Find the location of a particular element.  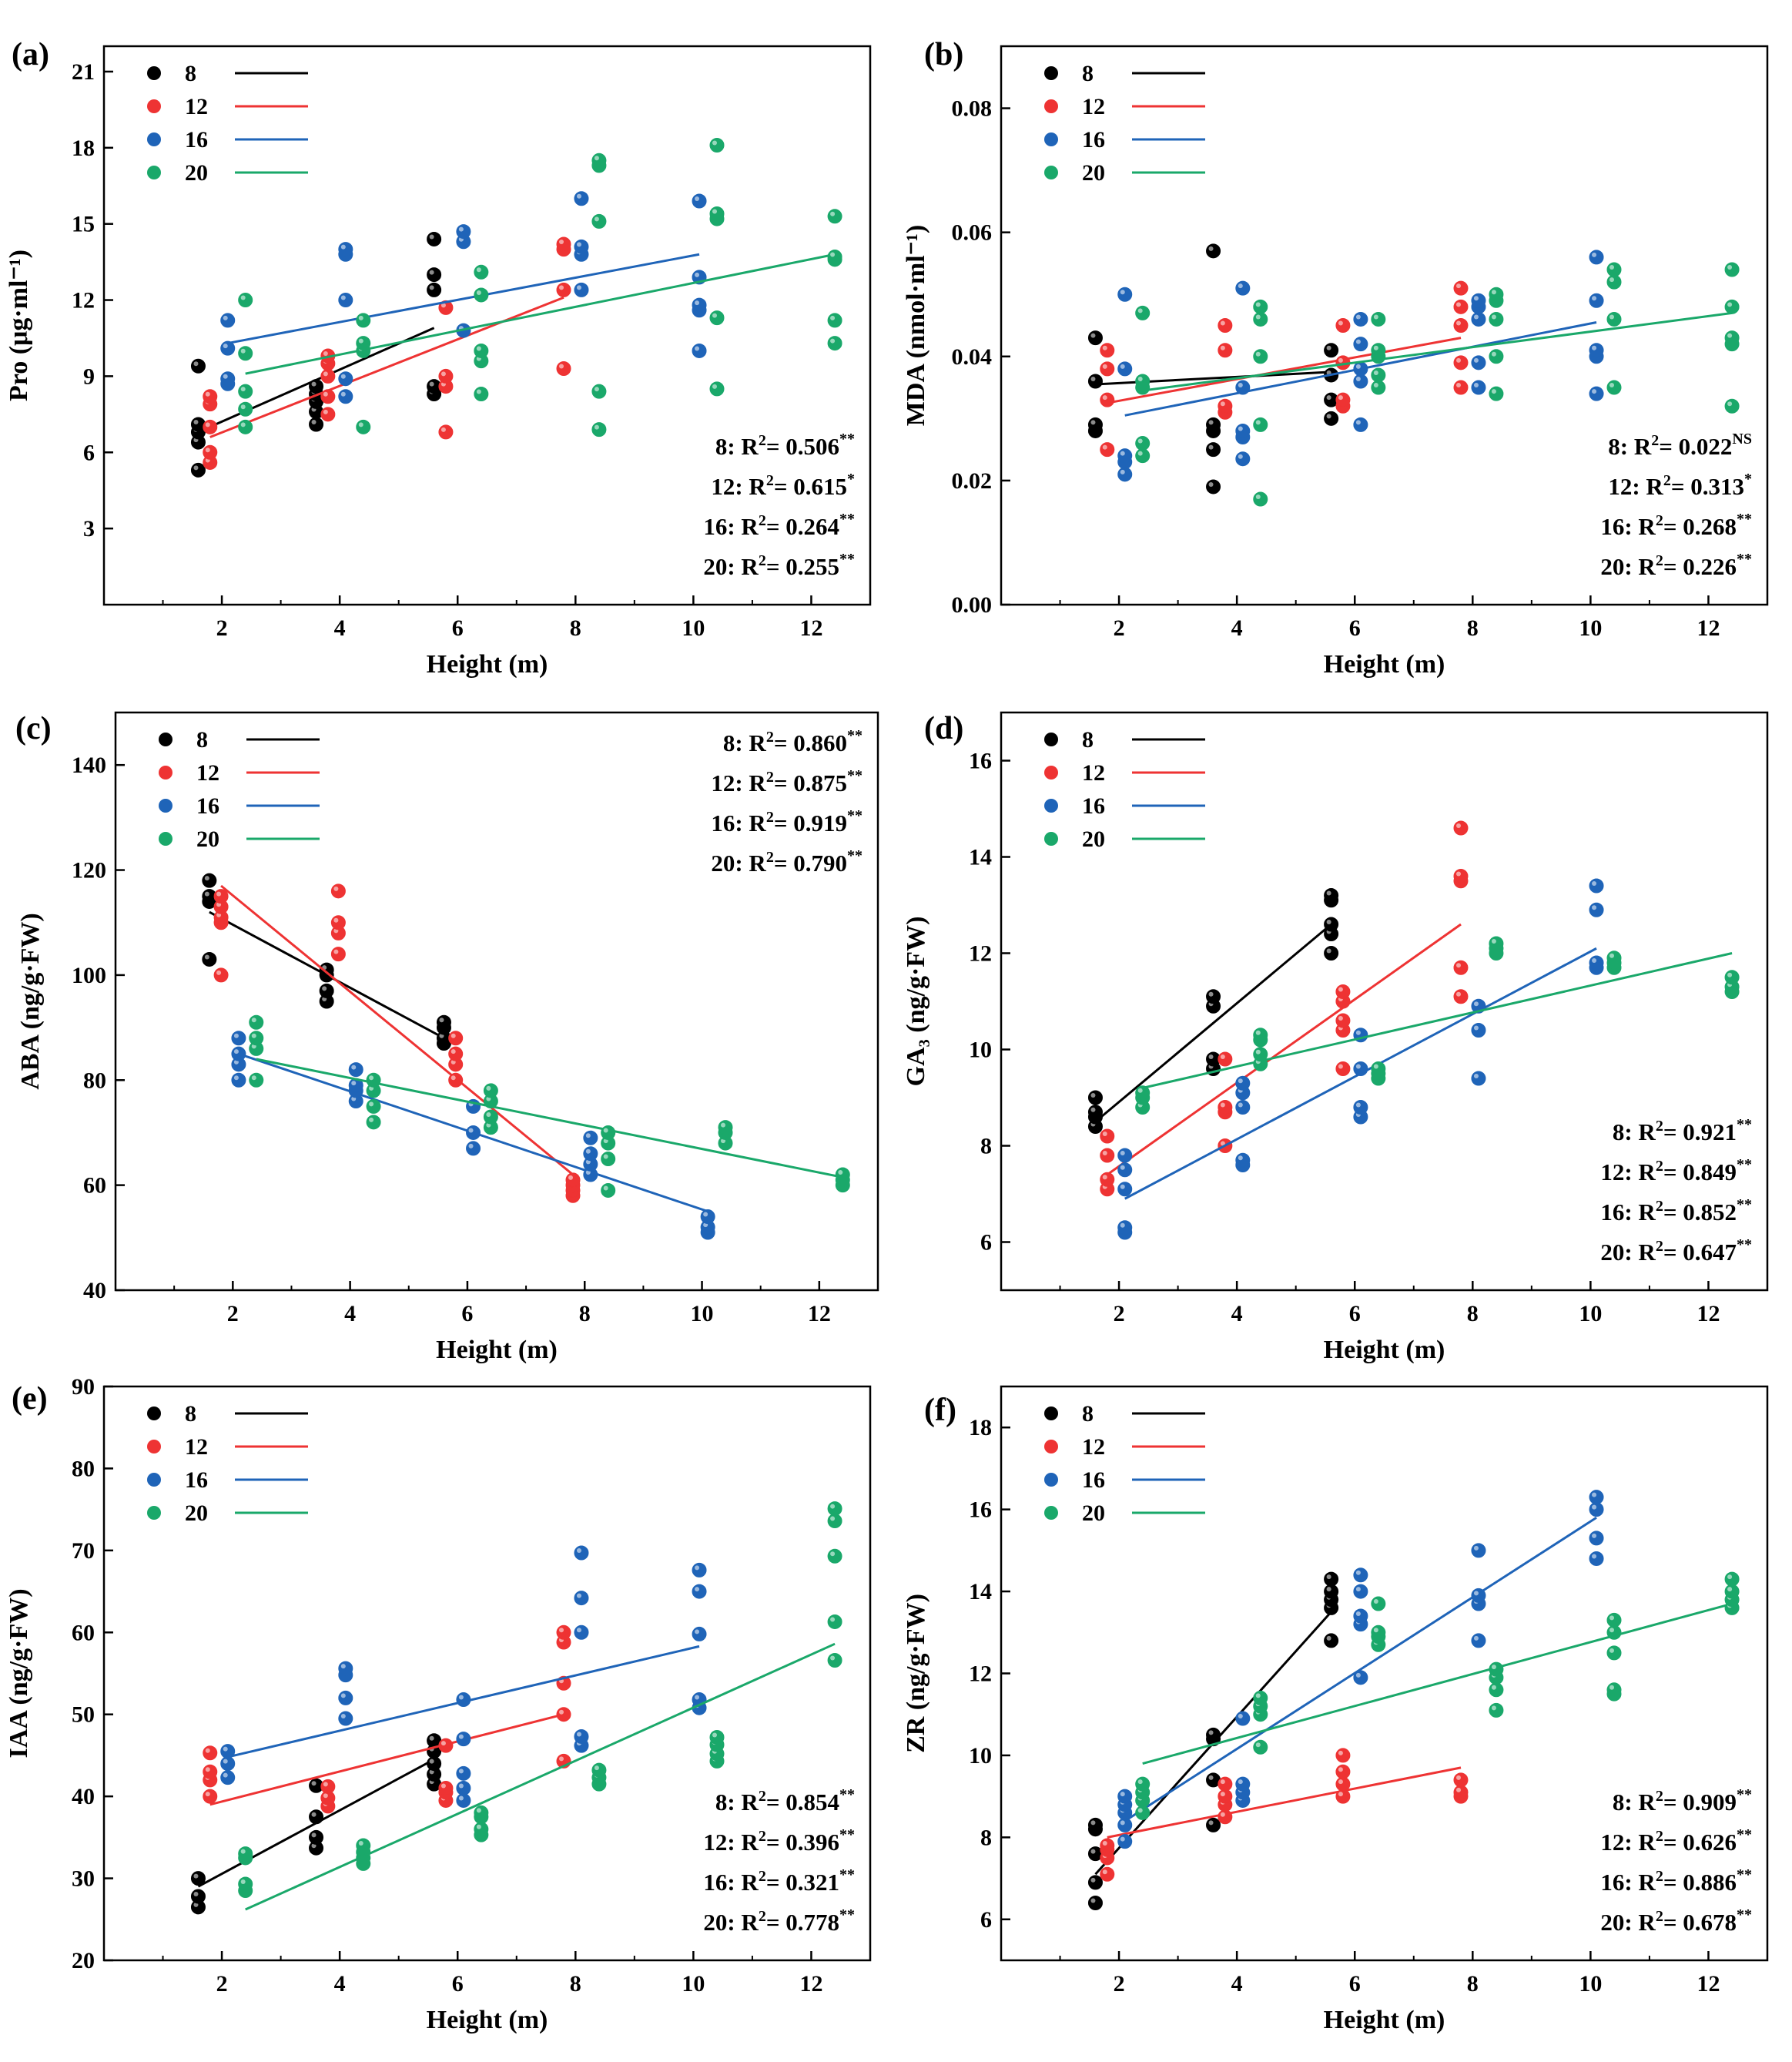

panel-letter: (e) is located at coordinates (30, 1399).